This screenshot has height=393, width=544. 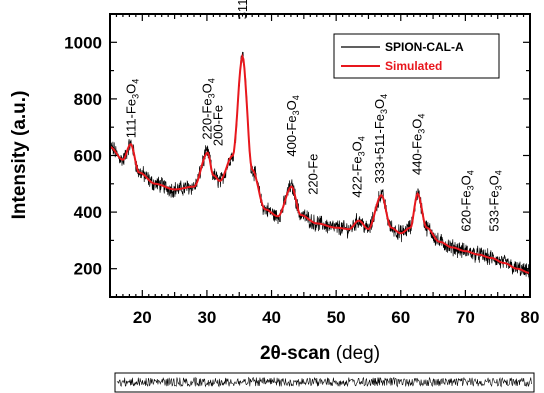 I want to click on peak-label: 620-Fe3O4, so click(x=467, y=200).